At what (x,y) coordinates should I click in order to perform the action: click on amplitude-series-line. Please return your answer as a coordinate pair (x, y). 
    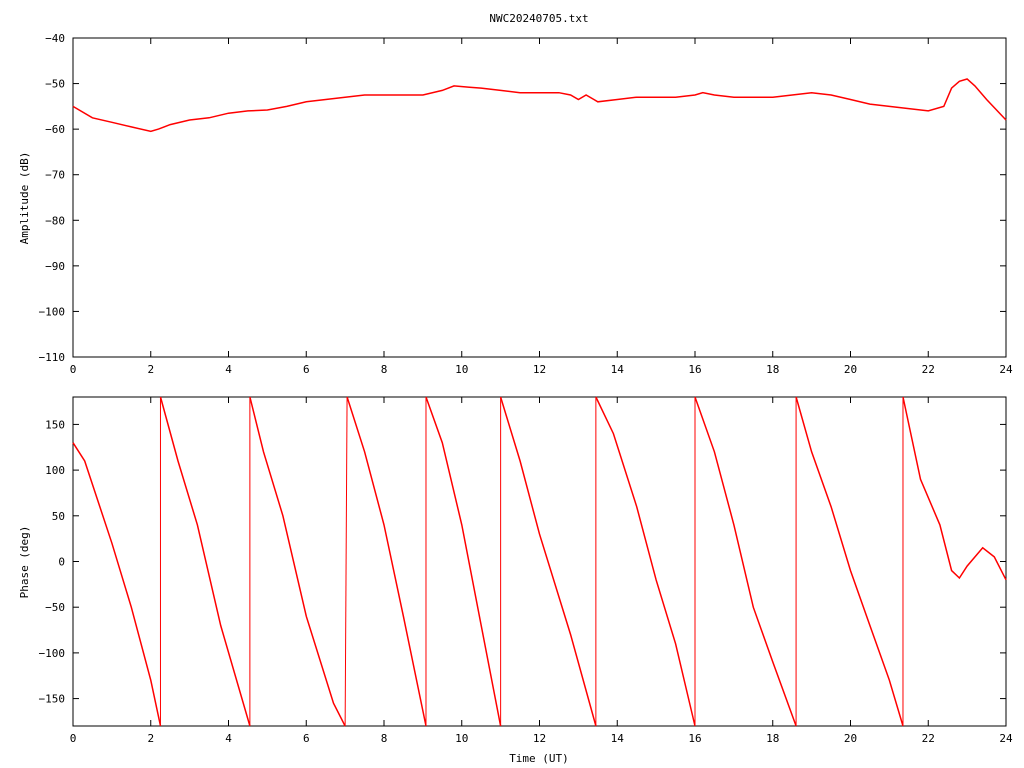
    Looking at the image, I should click on (539, 105).